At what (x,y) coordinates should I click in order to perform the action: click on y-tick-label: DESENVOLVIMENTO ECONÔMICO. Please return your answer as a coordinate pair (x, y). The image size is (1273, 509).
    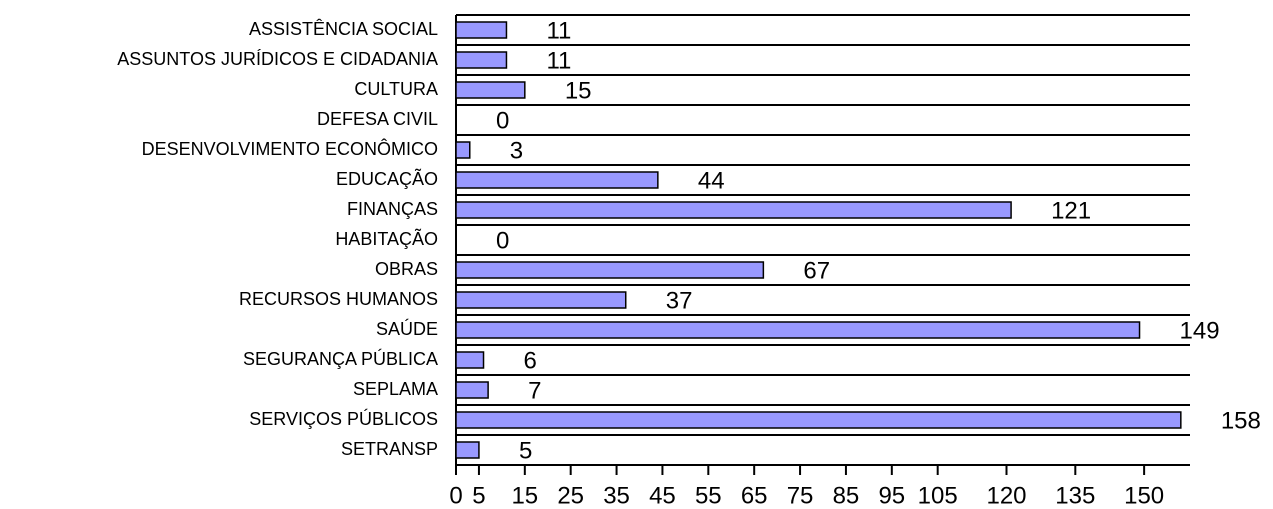
    Looking at the image, I should click on (290, 148).